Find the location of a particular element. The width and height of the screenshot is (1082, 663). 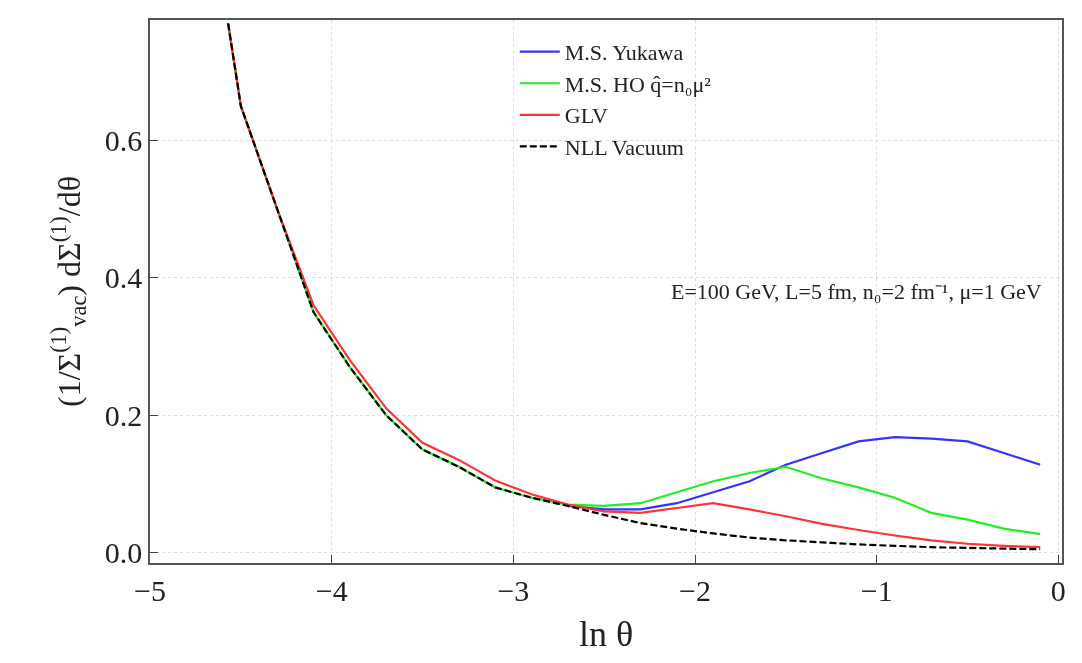

x-tick-label: −2 is located at coordinates (695, 590).